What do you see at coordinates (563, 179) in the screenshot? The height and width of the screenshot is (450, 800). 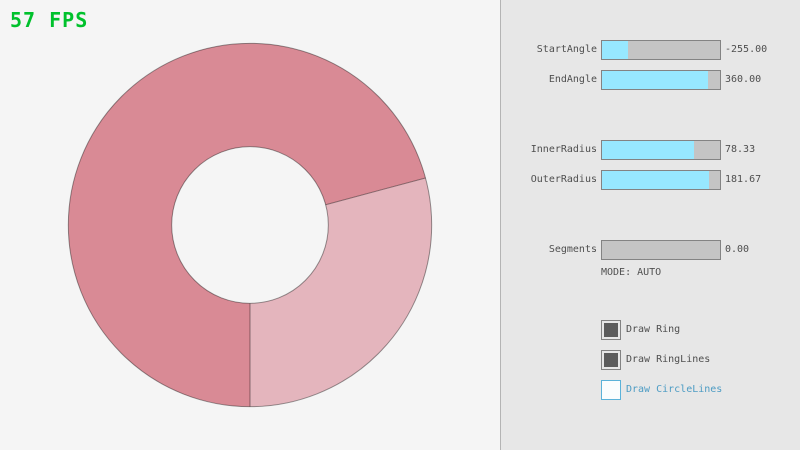 I see `outer-radius-label: OuterRadius` at bounding box center [563, 179].